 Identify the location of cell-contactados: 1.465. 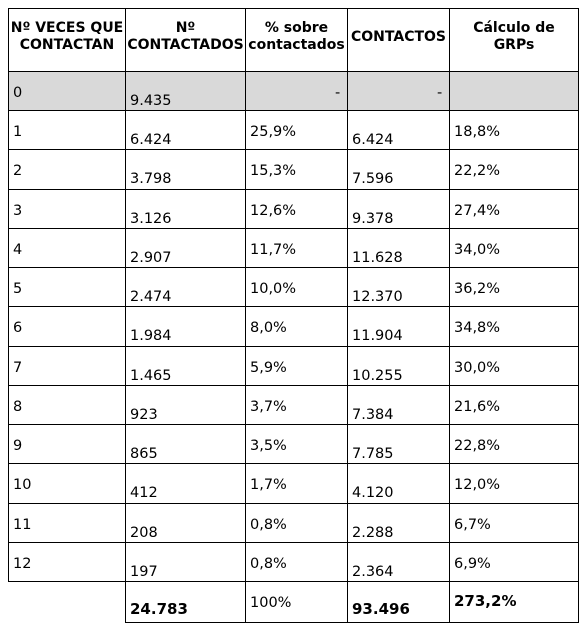
(151, 375).